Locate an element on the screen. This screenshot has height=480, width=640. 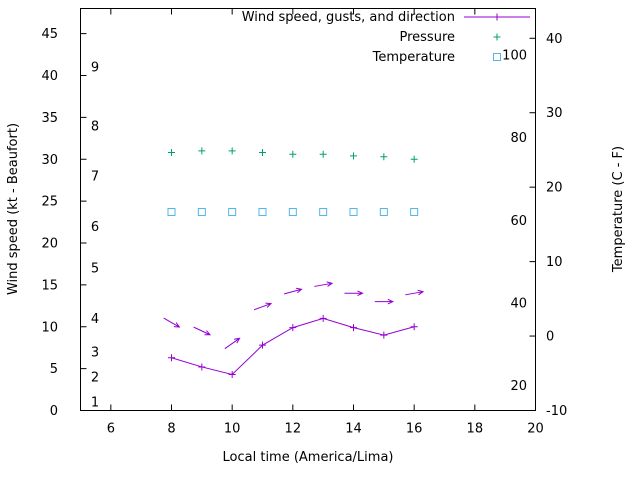
y2-tick-label-celsius: 30 is located at coordinates (554, 113).